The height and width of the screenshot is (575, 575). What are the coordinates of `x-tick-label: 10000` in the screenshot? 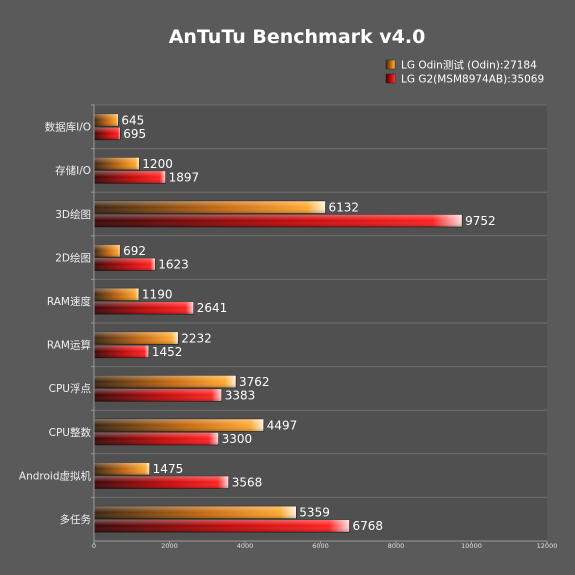 It's located at (471, 546).